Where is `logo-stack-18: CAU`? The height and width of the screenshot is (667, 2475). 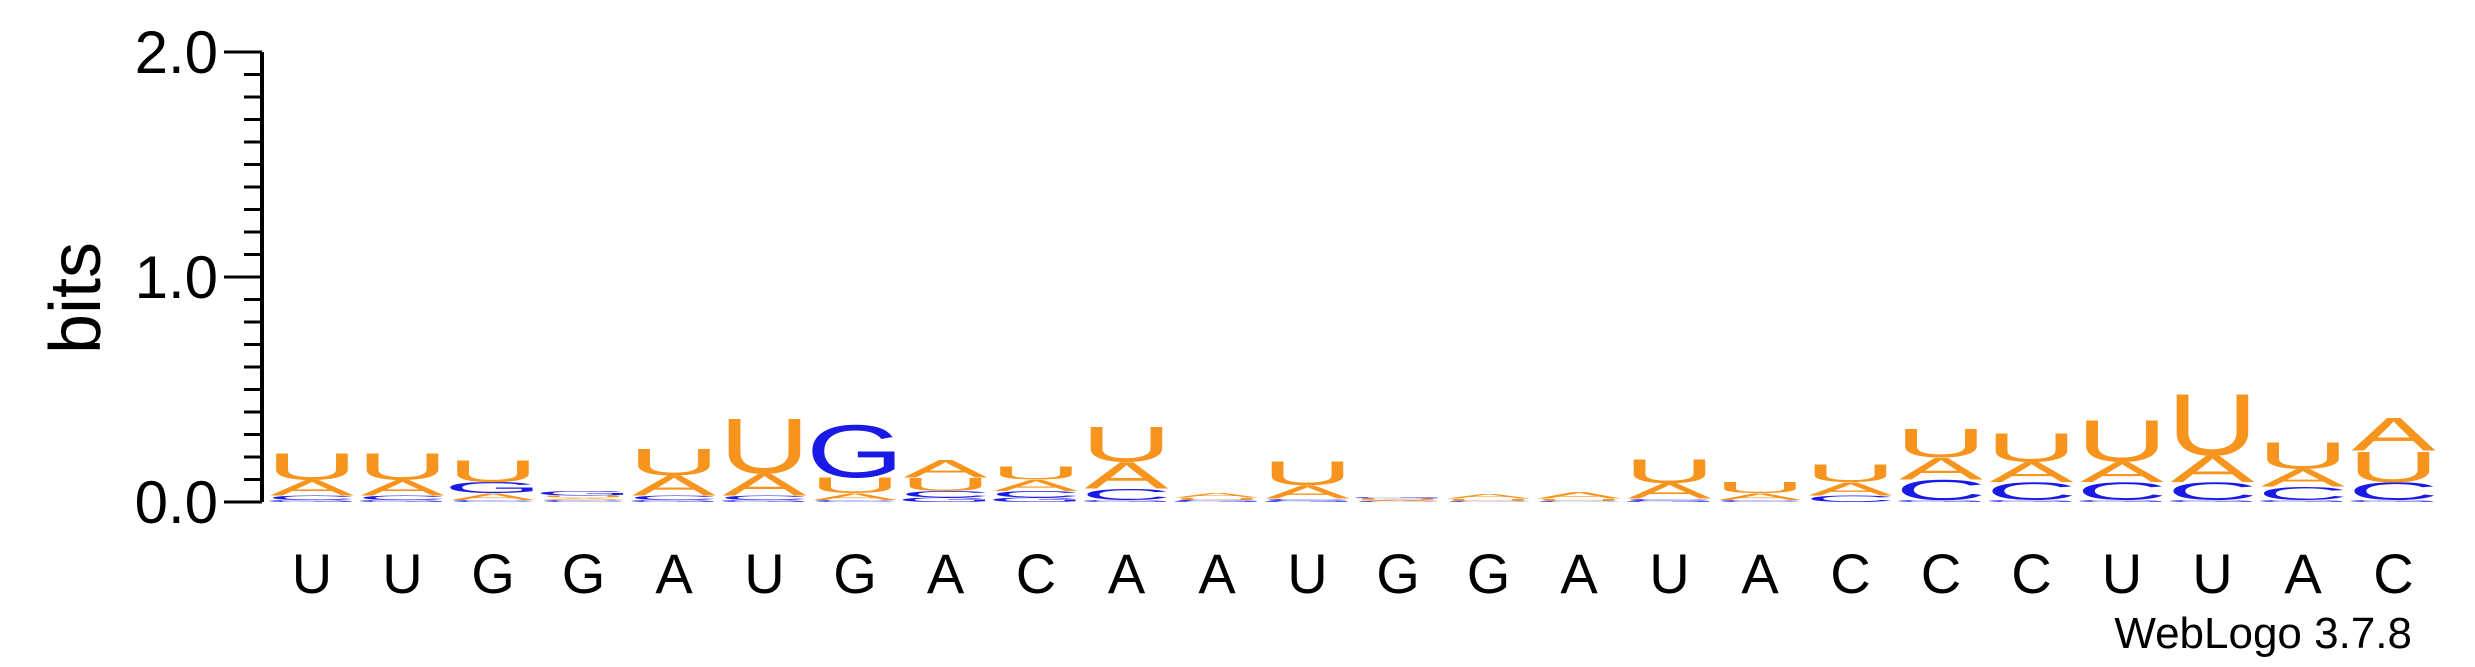 logo-stack-18: CAU is located at coordinates (1850, 481).